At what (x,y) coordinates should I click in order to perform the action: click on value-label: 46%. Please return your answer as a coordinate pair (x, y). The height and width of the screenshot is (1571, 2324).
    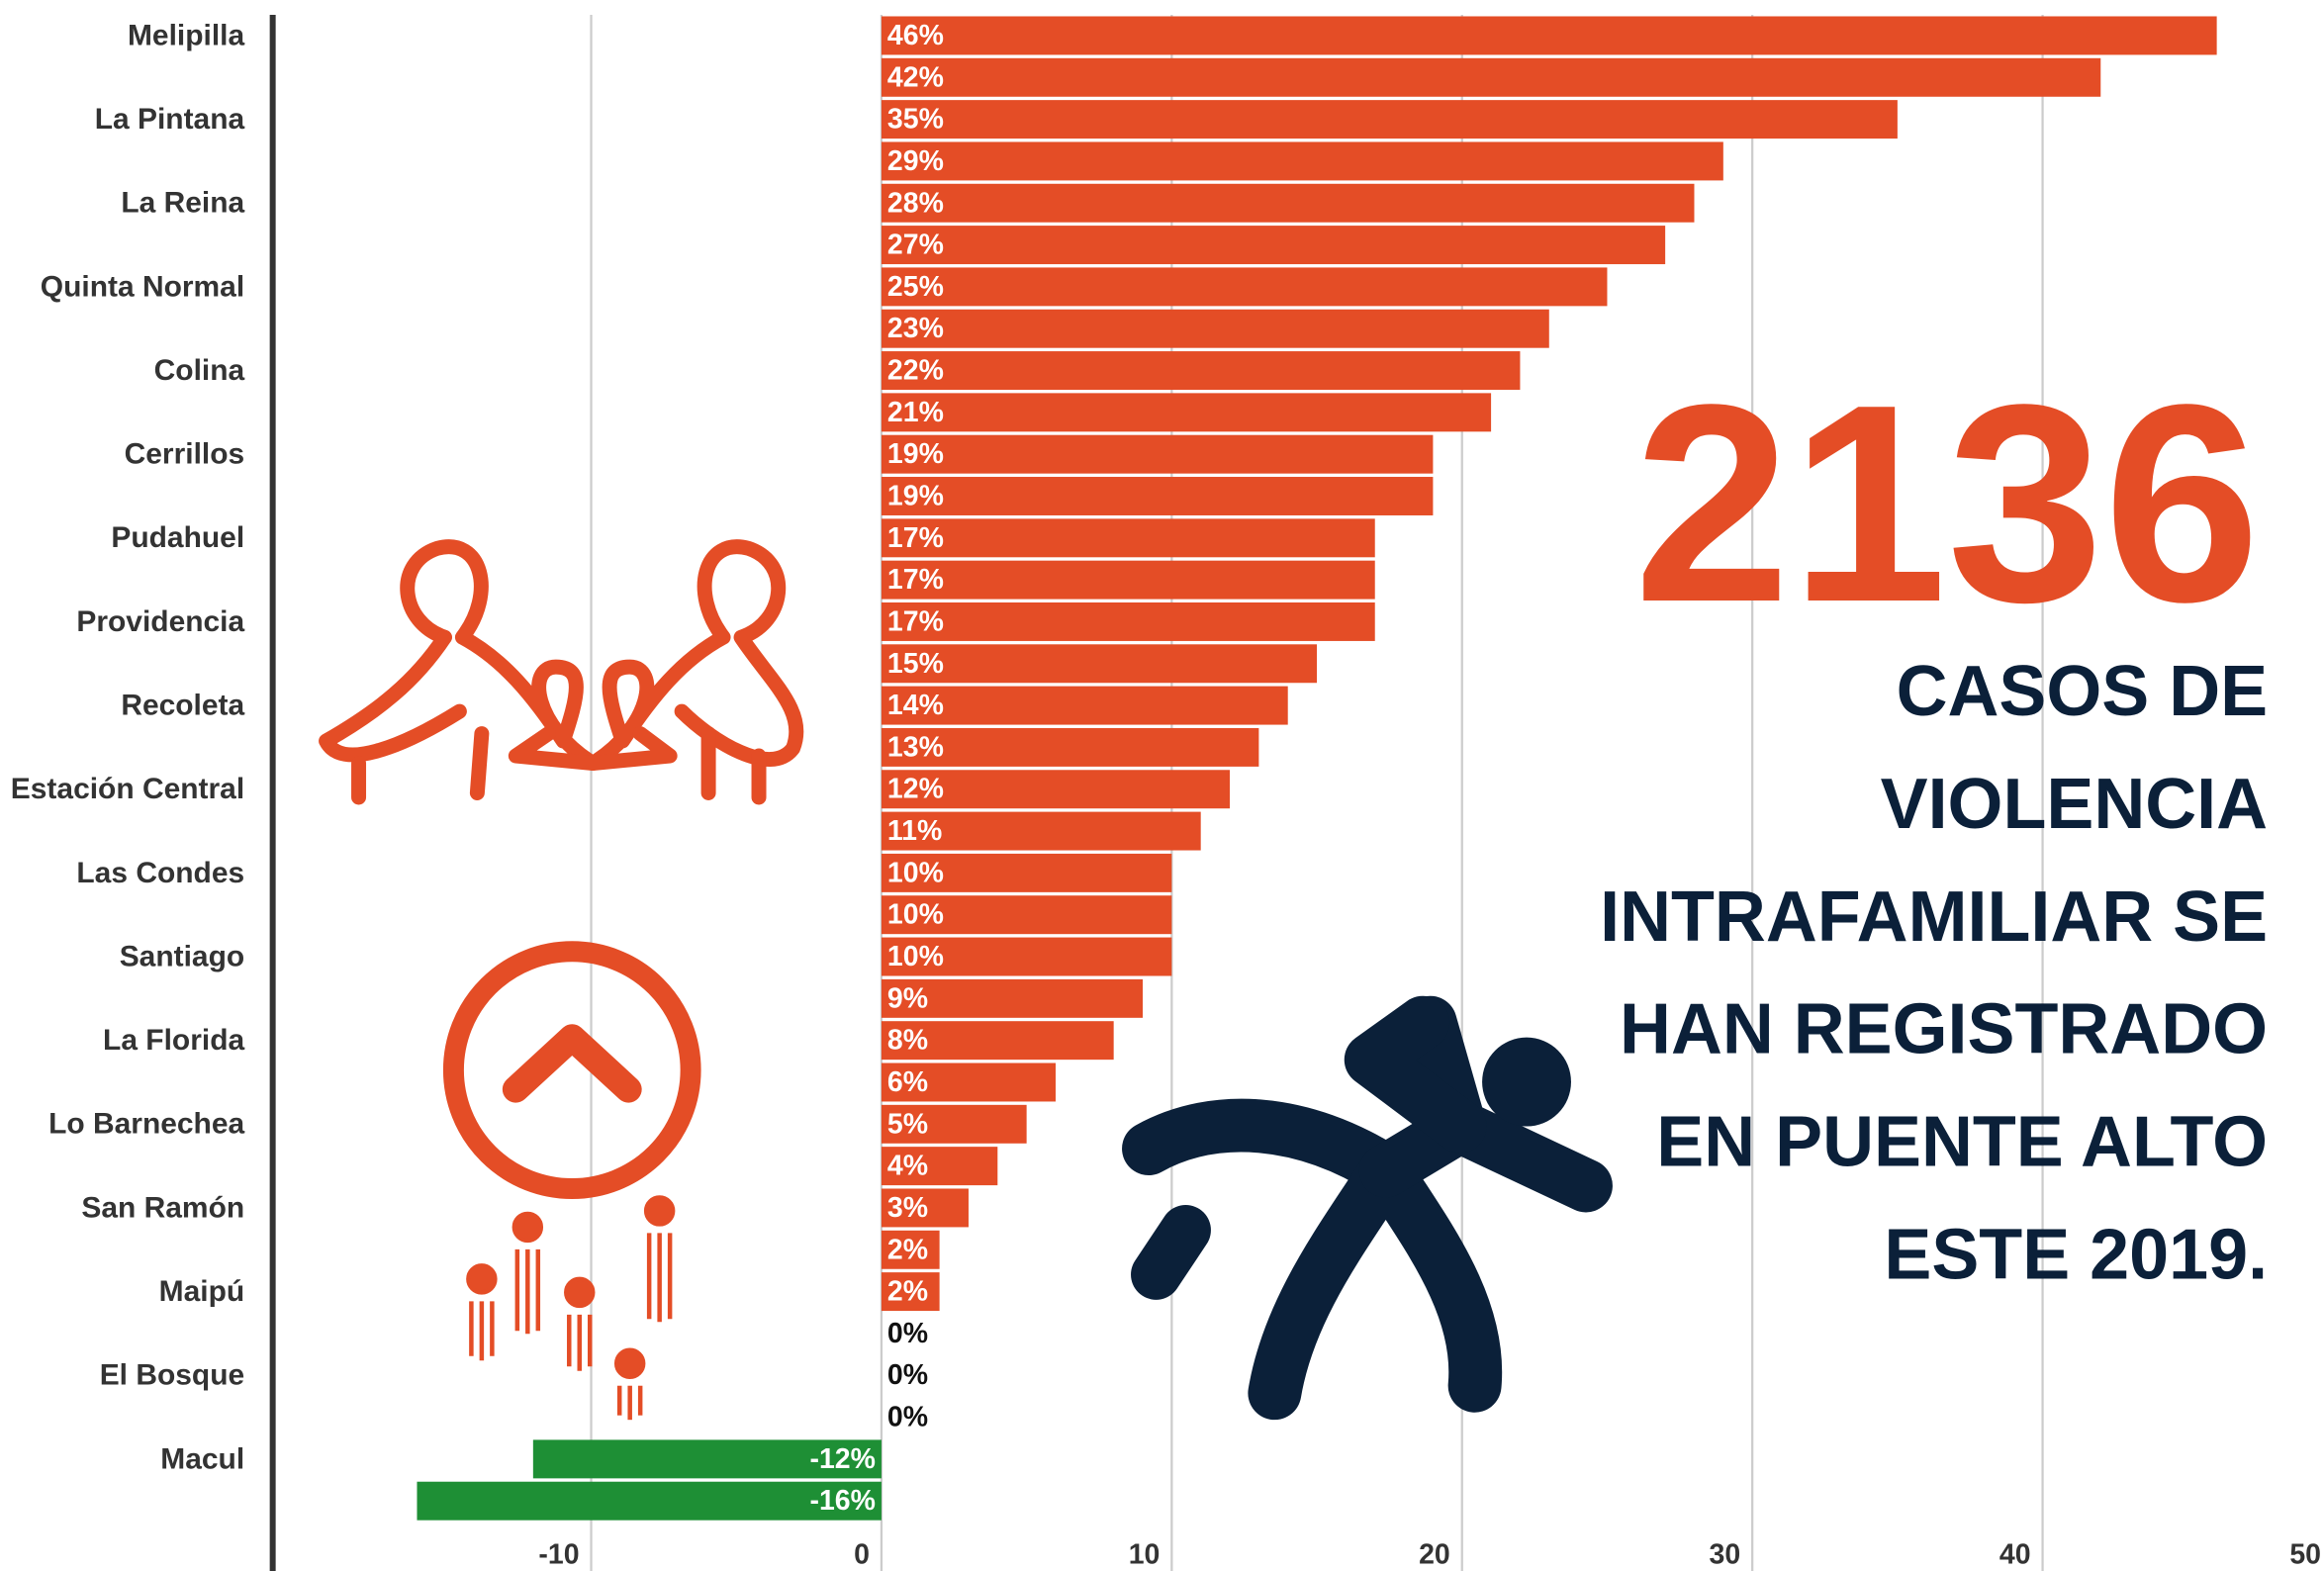
    Looking at the image, I should click on (915, 35).